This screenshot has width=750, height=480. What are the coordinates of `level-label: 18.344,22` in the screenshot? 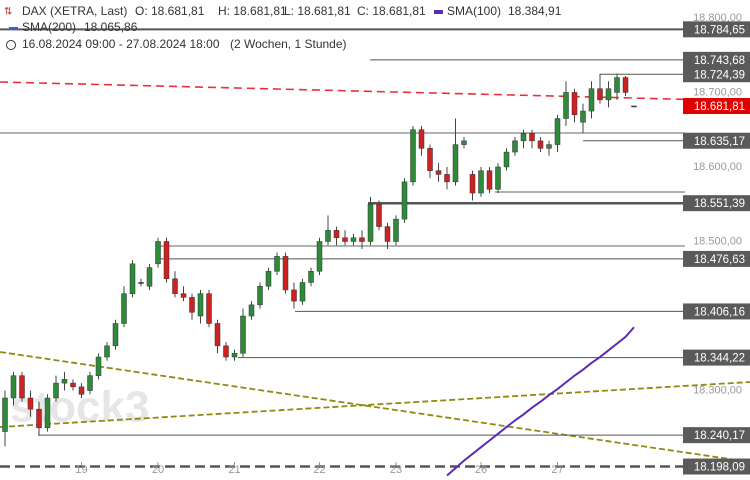 It's located at (719, 359).